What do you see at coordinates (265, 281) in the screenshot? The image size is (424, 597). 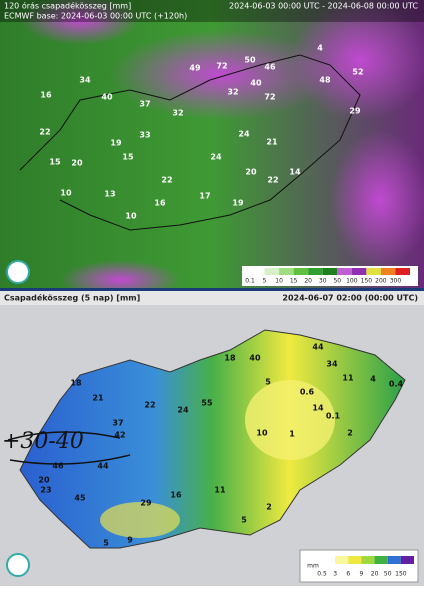 I see `legend-label: 5` at bounding box center [265, 281].